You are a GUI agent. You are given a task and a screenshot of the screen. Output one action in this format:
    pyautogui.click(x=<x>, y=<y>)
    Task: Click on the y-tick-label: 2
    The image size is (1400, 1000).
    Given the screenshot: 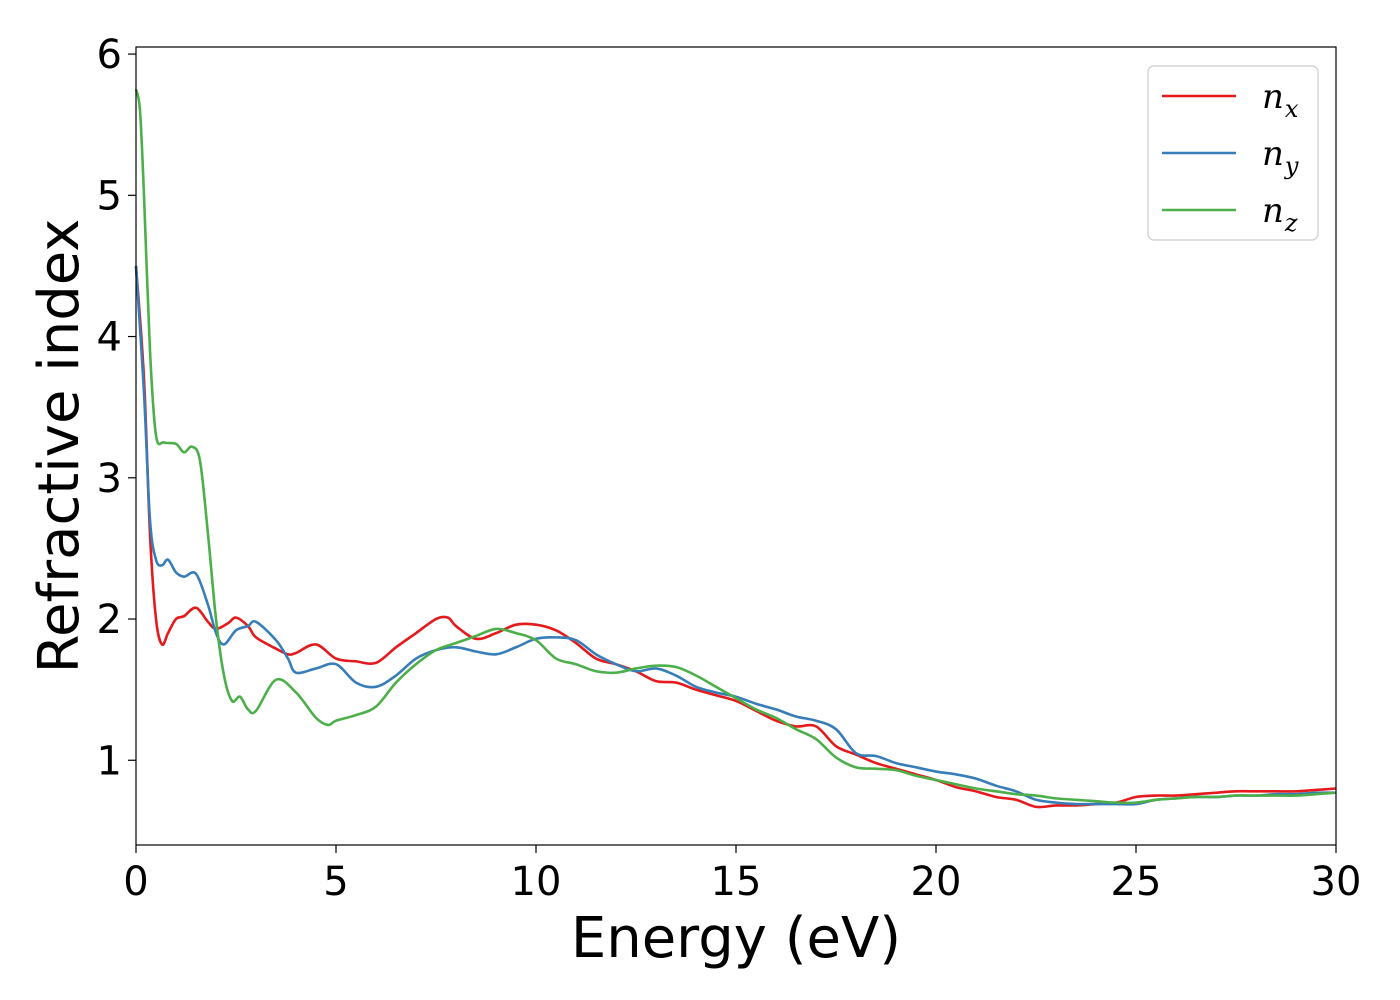 What is the action you would take?
    pyautogui.click(x=109, y=620)
    